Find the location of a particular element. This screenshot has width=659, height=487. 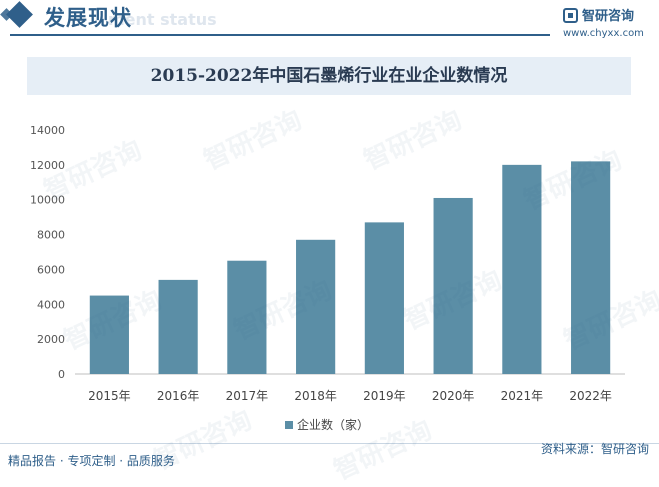

header: ment status 发展现状 智研咨询 www.chyxx.com is located at coordinates (329, 20).